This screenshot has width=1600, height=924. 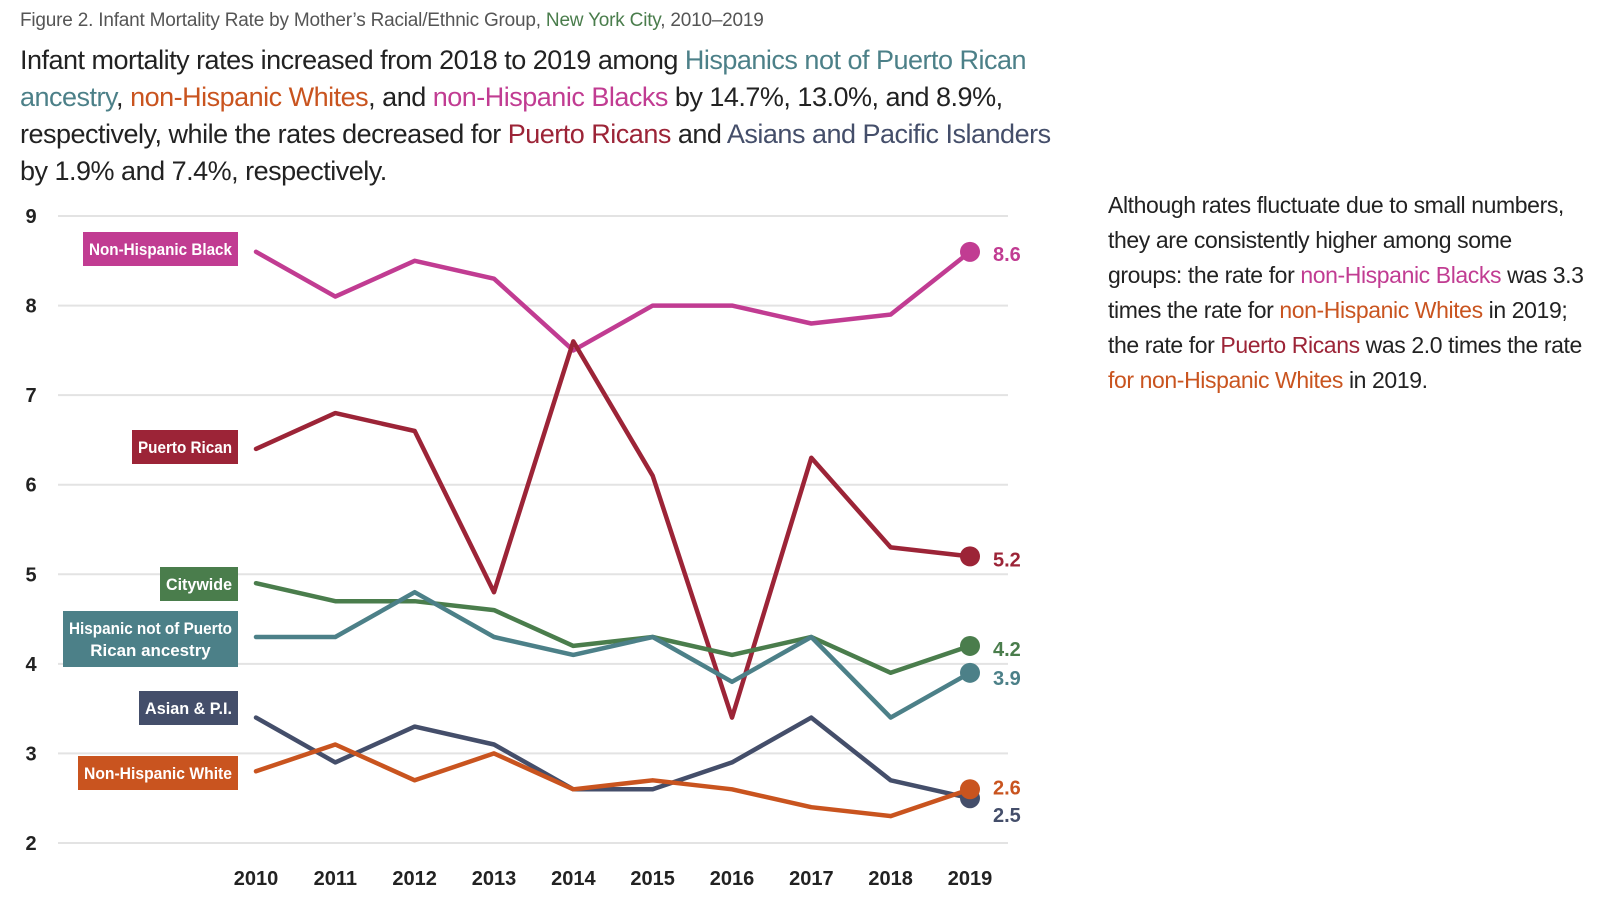 What do you see at coordinates (30, 754) in the screenshot?
I see `y-tick-label: 3` at bounding box center [30, 754].